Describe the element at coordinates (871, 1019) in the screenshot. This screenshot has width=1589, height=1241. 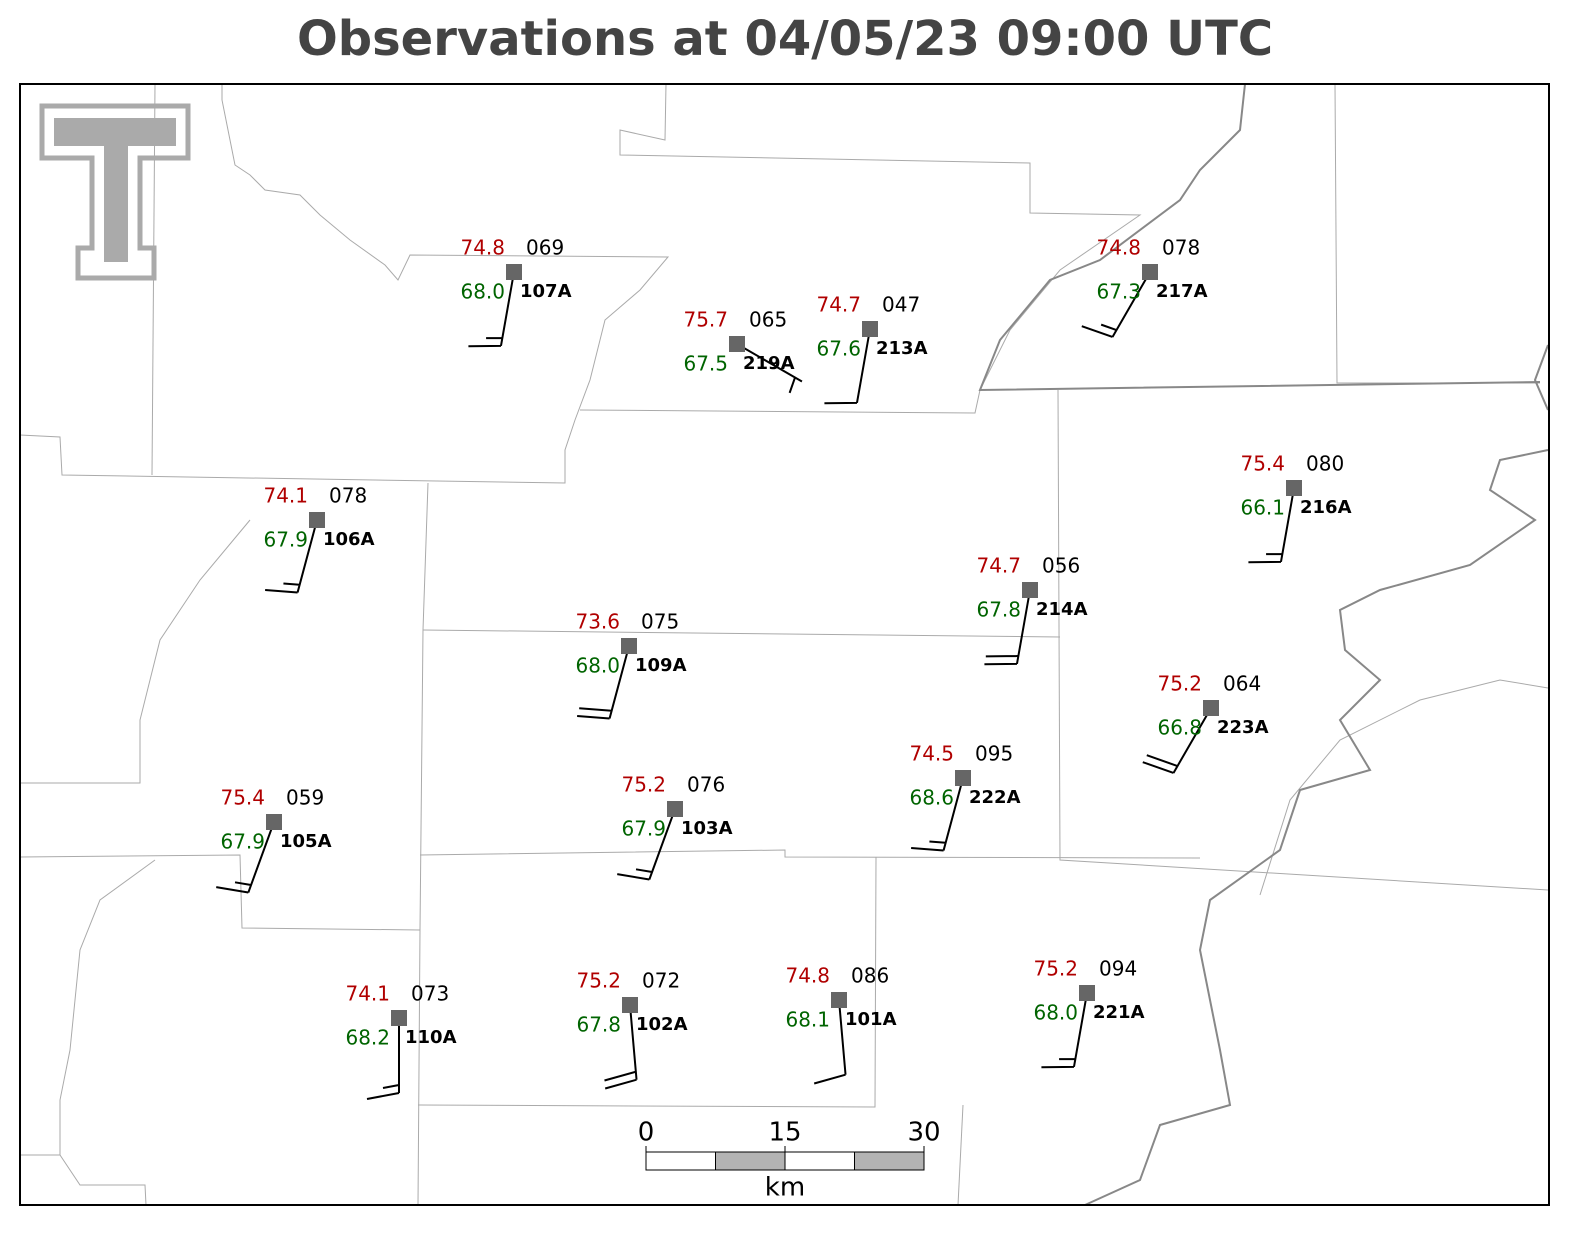
I see `station-id: 101A` at that location.